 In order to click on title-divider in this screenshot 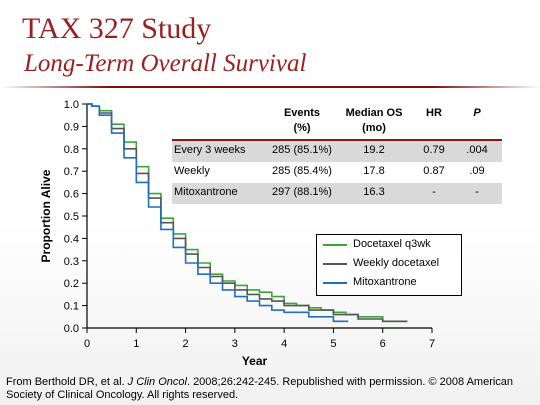, I will do `click(270, 87)`.